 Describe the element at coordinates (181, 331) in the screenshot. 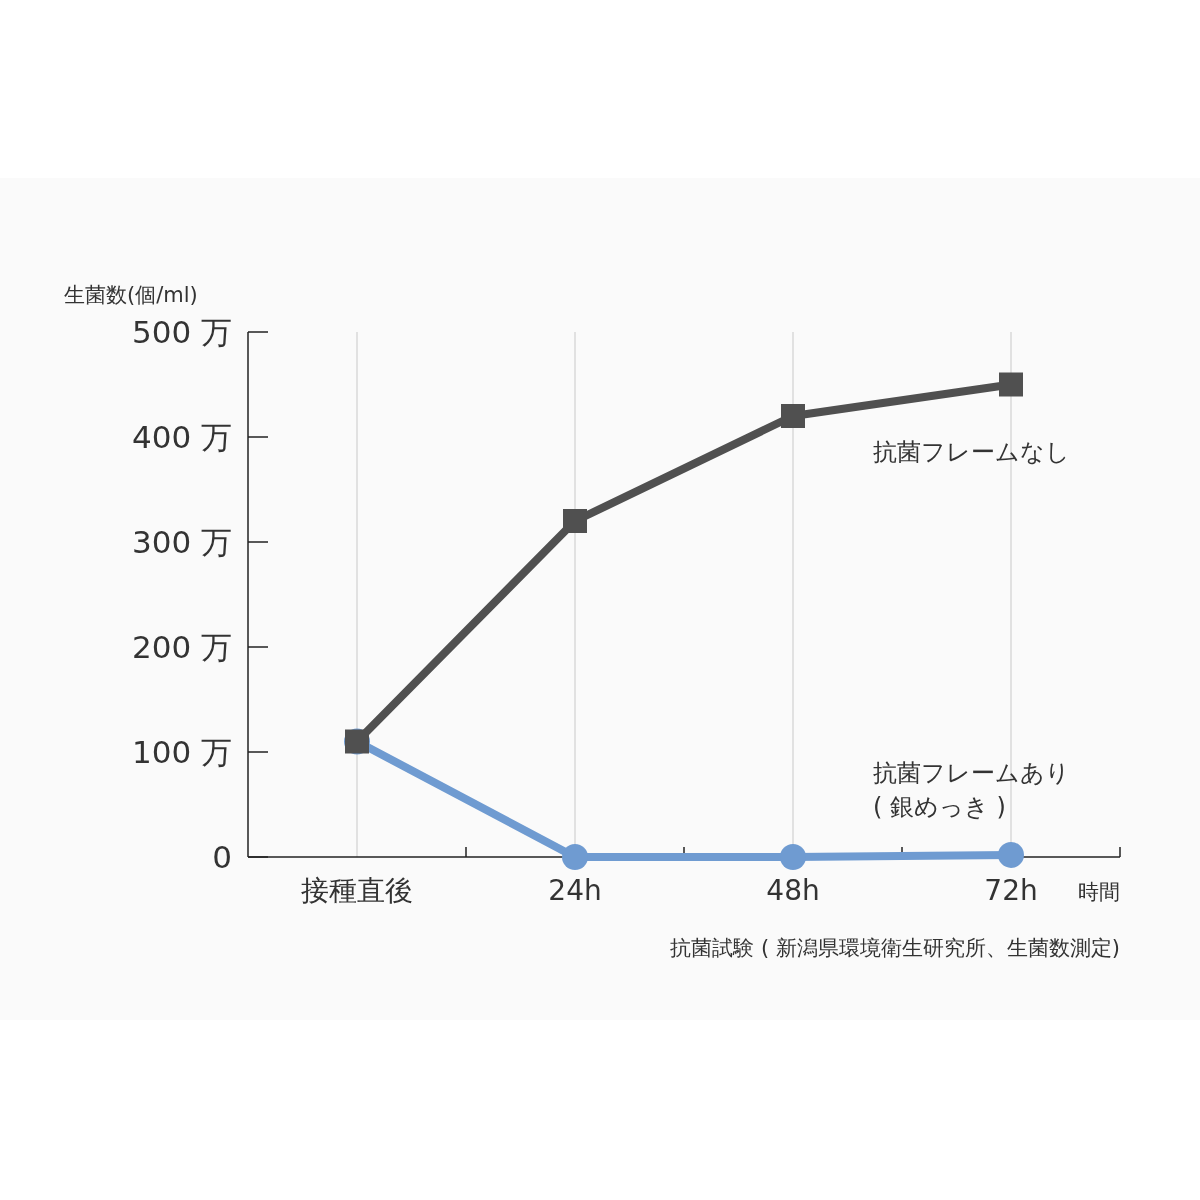

I see `y-tick-label: 500 万` at that location.